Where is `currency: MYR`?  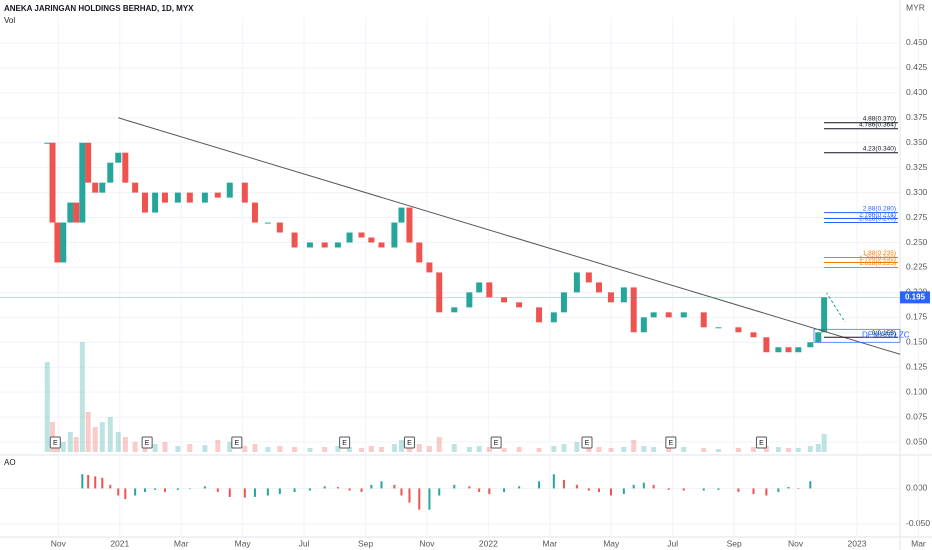
currency: MYR is located at coordinates (915, 7).